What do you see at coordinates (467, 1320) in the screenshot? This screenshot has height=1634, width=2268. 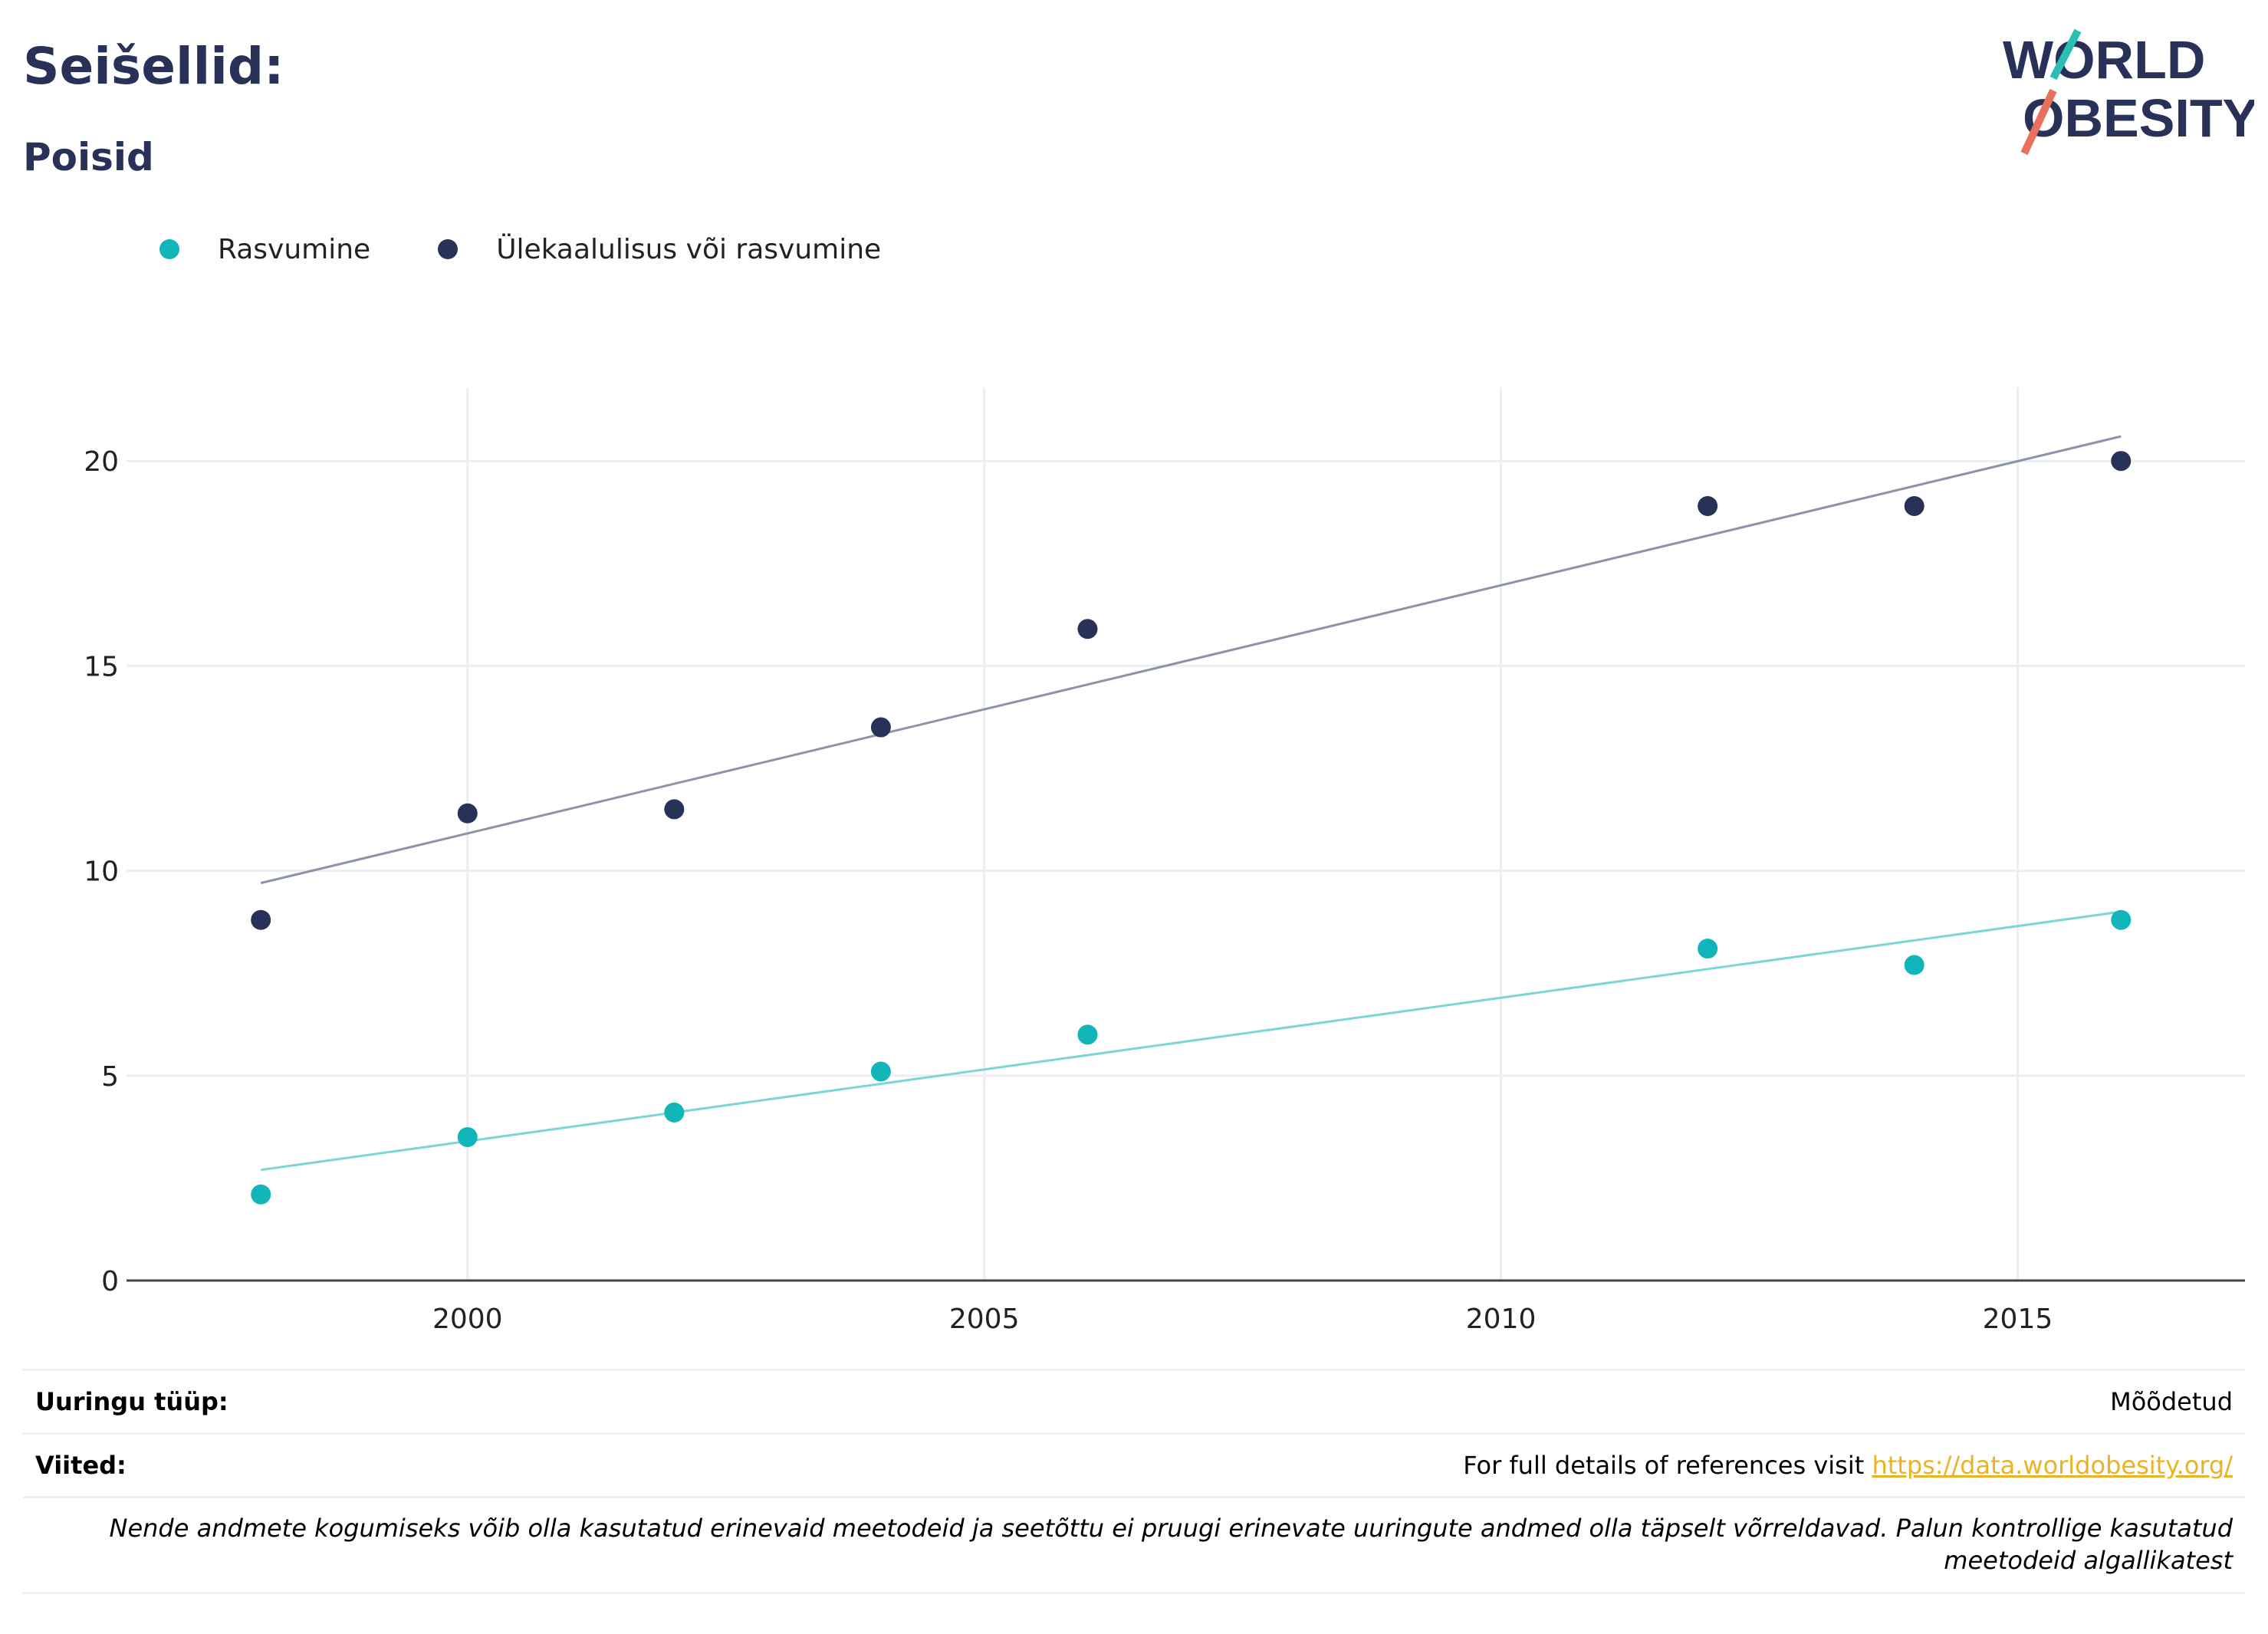 I see `x-tick-label: 2000` at bounding box center [467, 1320].